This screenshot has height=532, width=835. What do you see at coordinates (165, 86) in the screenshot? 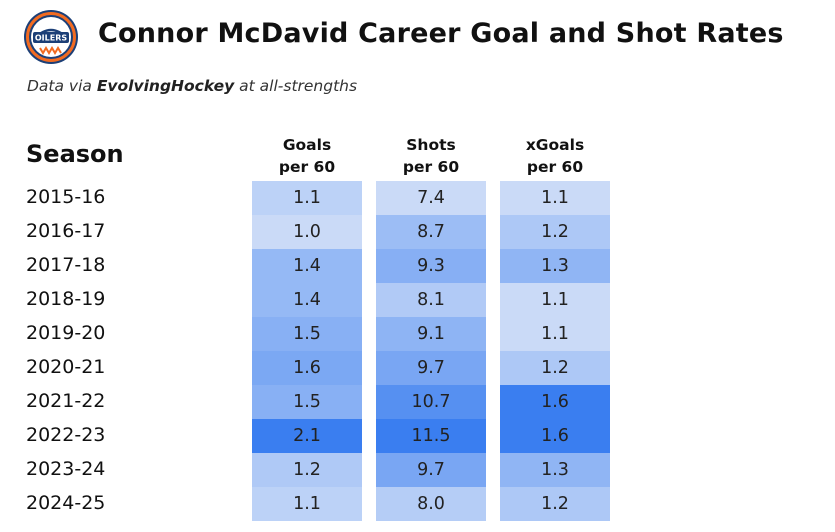
I see `subtitle-source: EvolvingHockey` at bounding box center [165, 86].